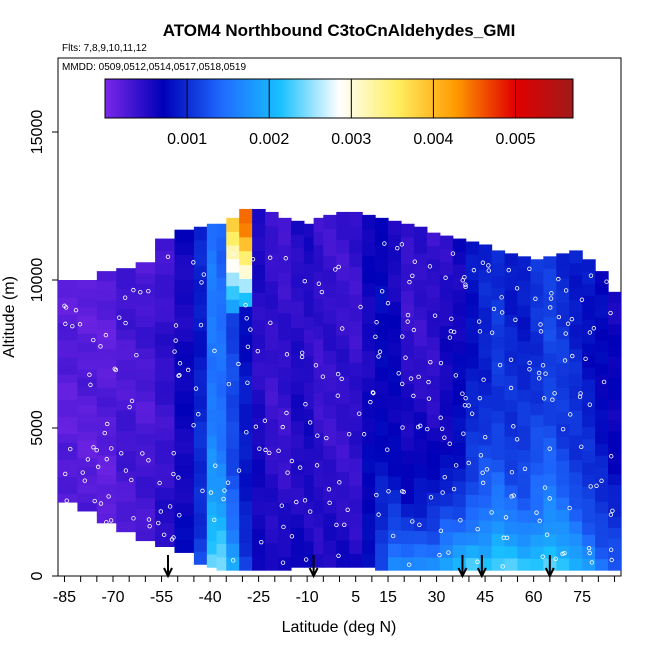 The height and width of the screenshot is (650, 650). I want to click on x-tick-label: 60, so click(534, 597).